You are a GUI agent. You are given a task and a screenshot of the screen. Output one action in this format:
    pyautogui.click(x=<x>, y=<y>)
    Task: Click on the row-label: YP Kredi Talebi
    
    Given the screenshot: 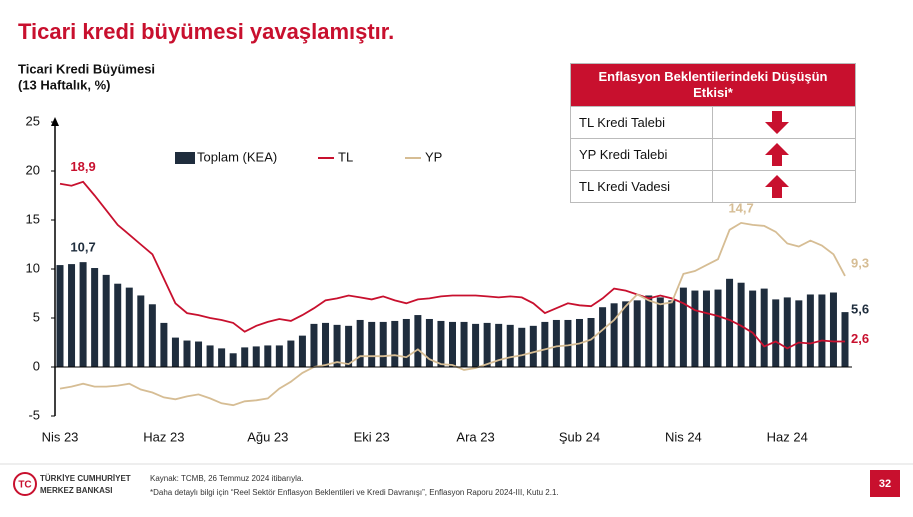 What is the action you would take?
    pyautogui.click(x=642, y=154)
    